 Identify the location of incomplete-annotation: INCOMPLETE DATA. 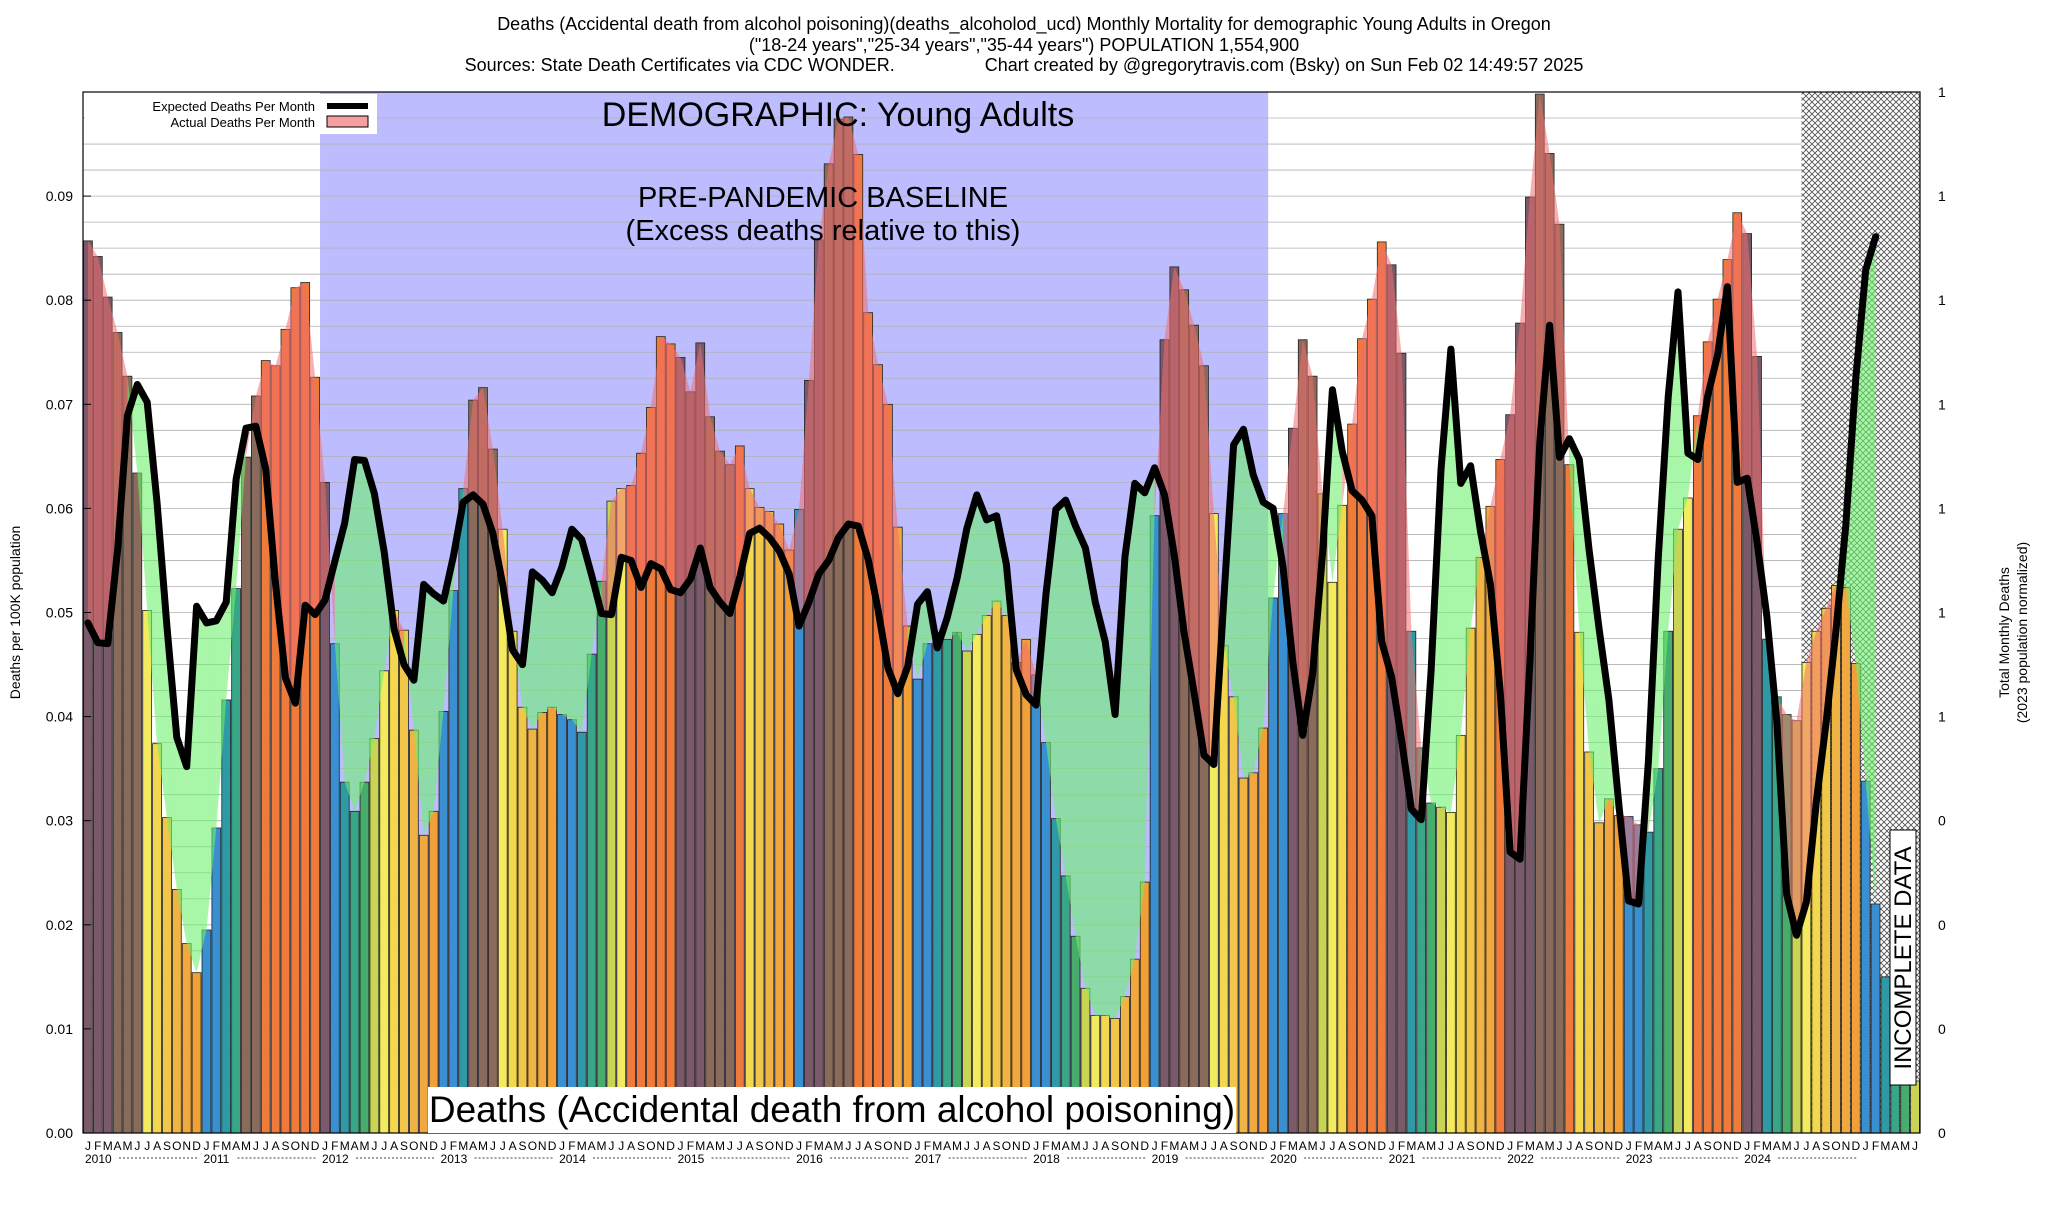
(1903, 957).